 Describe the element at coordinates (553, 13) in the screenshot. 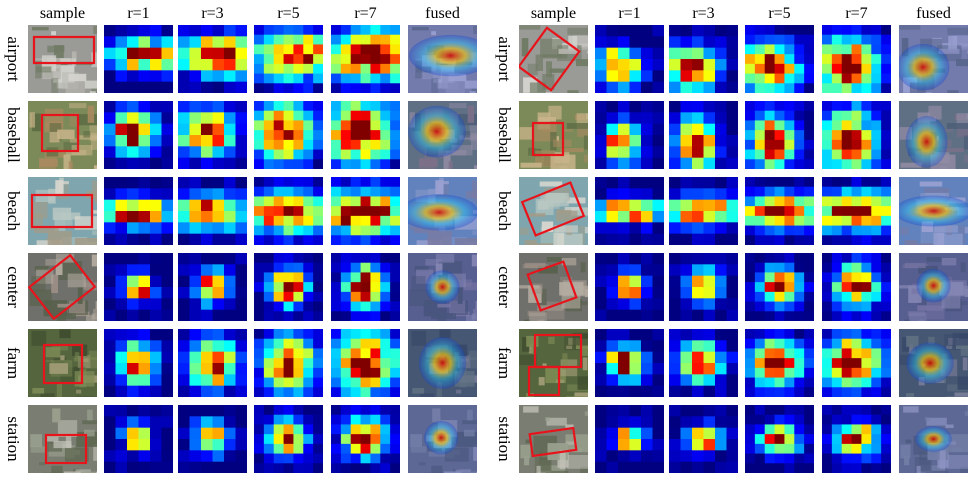

I see `column-header-sample: sample` at that location.